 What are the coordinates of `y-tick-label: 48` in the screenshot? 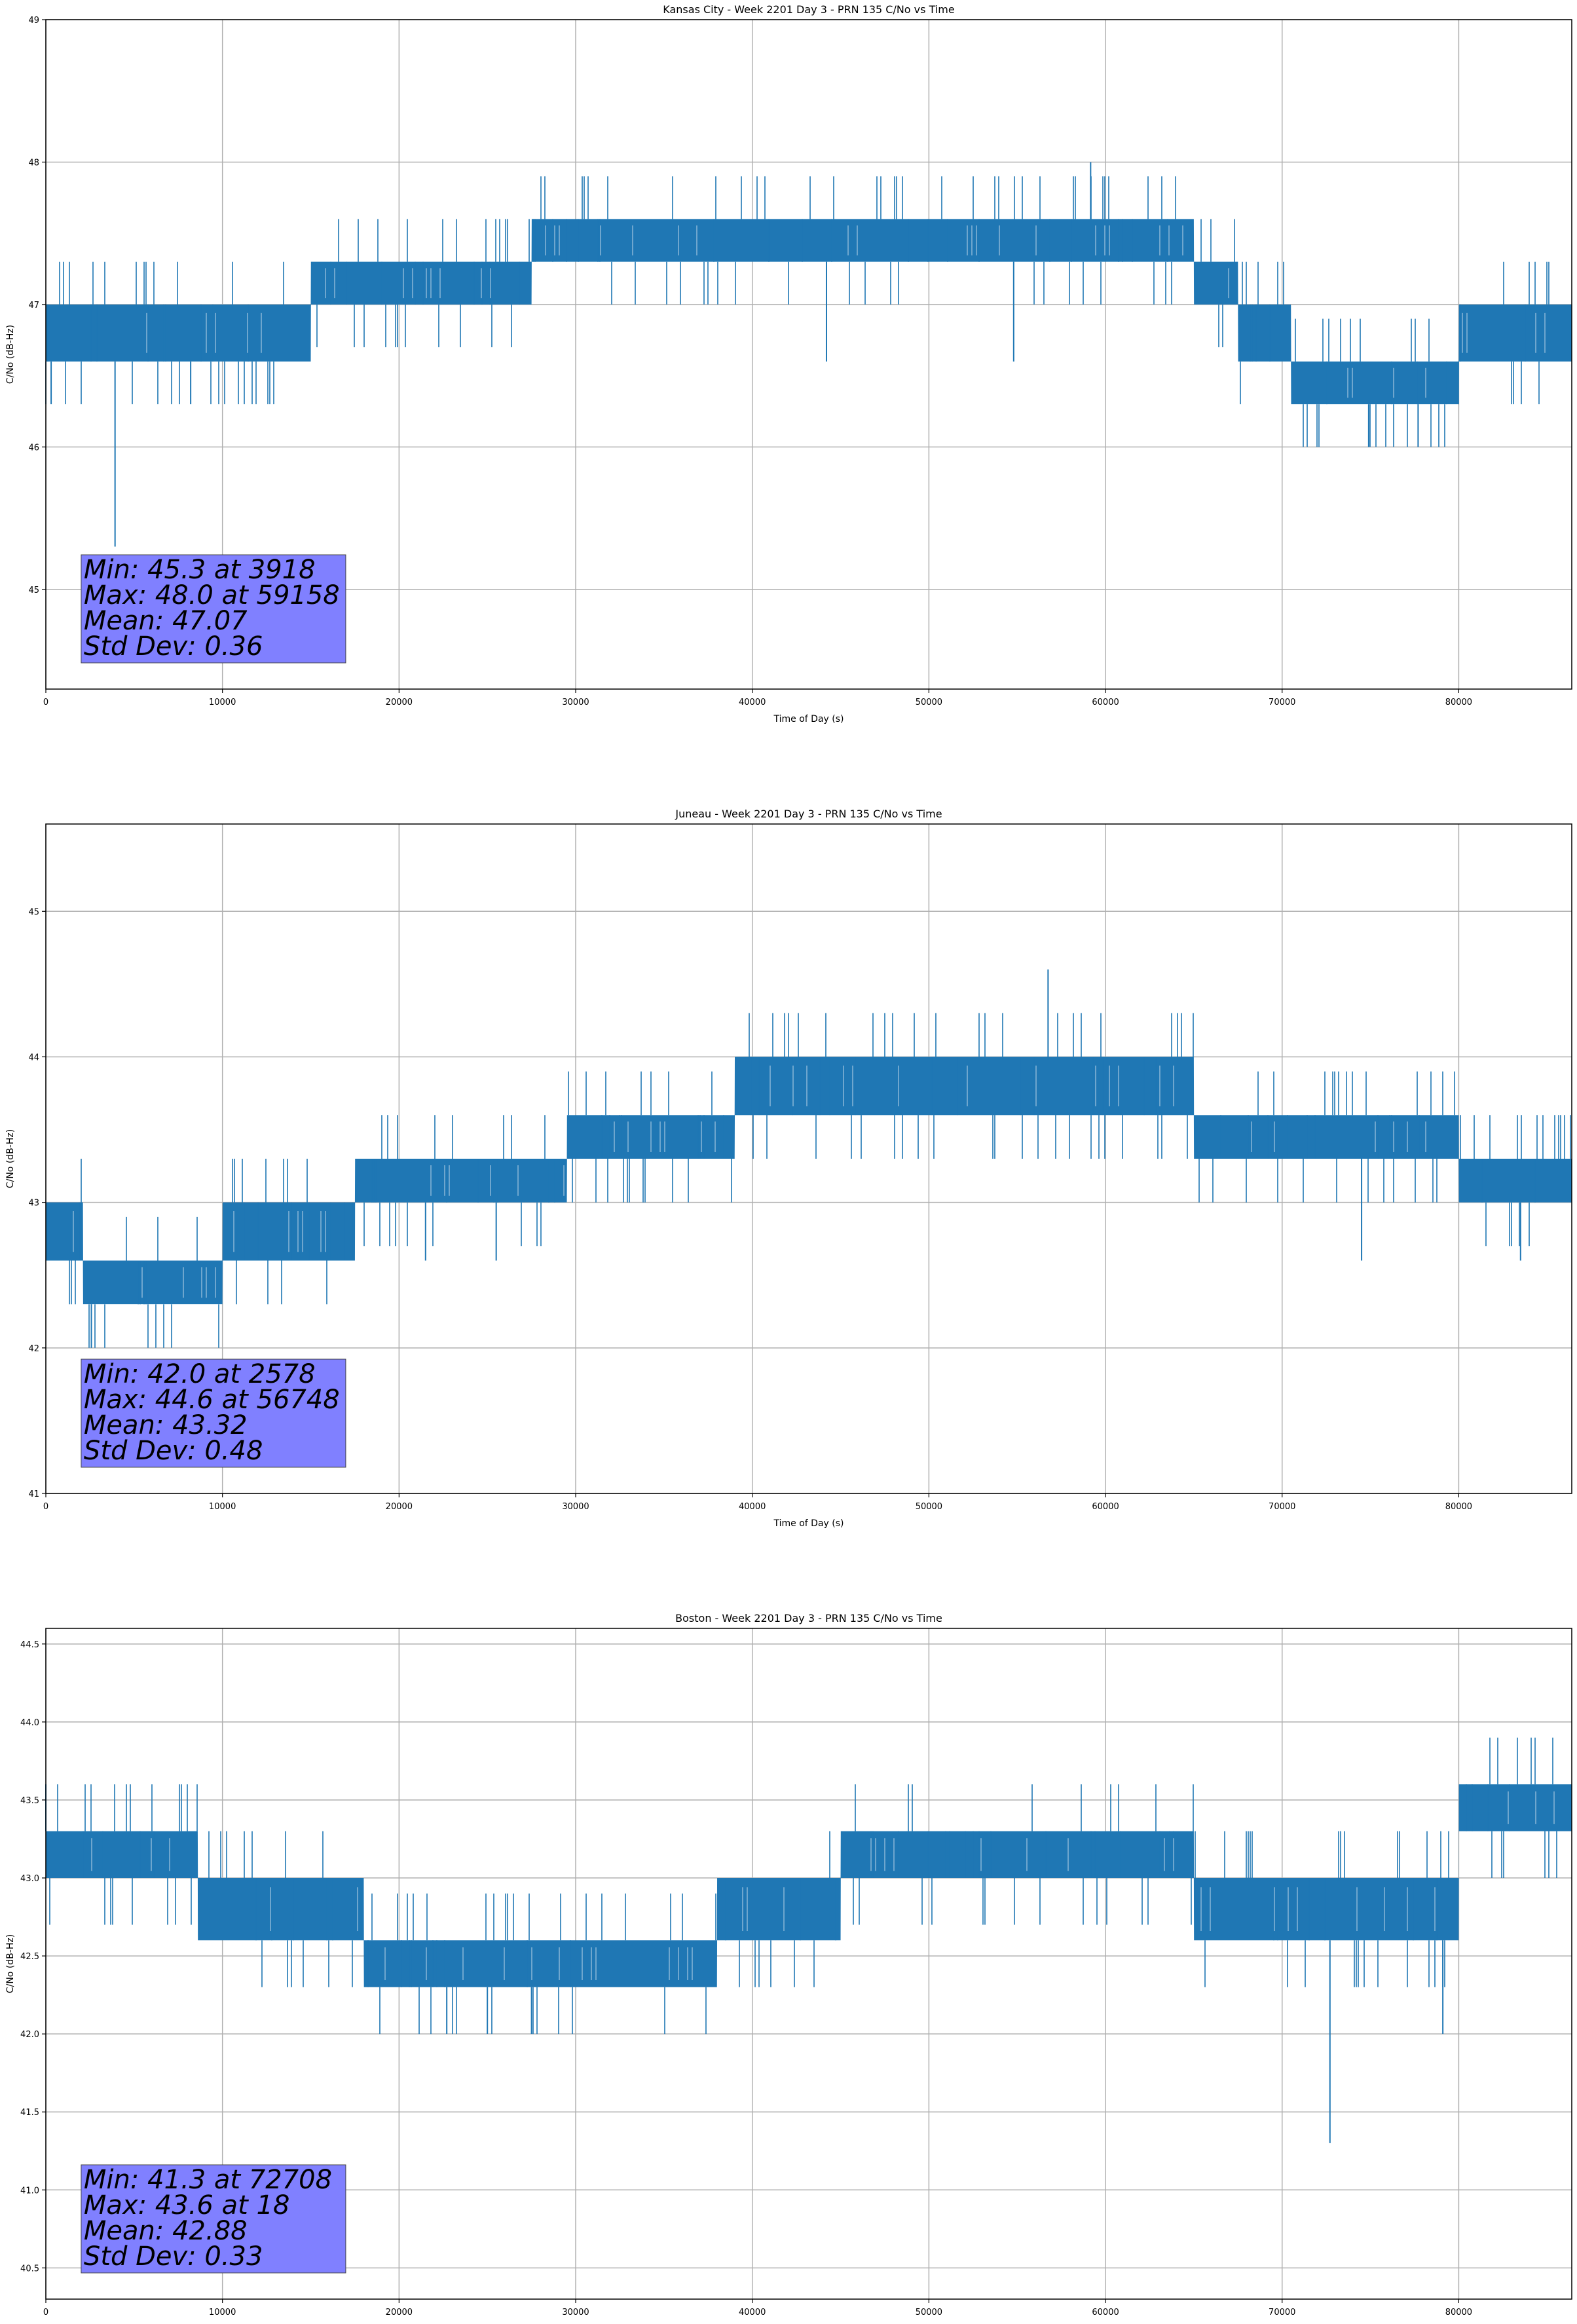 It's located at (33, 163).